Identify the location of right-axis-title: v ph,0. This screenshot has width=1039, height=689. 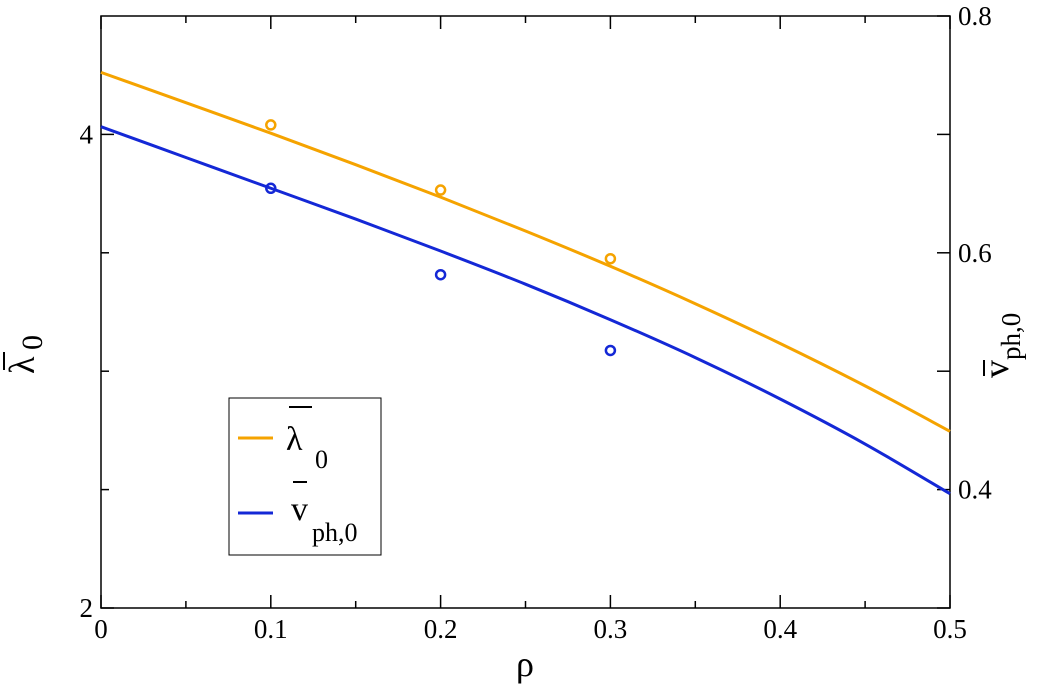
(1001, 345).